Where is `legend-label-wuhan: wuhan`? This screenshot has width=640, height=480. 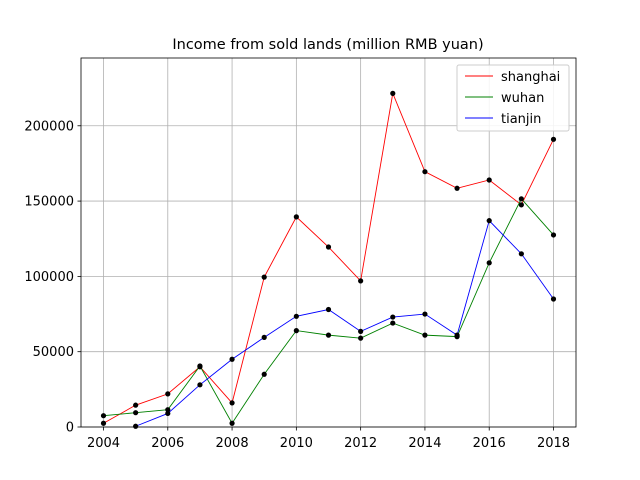 legend-label-wuhan: wuhan is located at coordinates (522, 98).